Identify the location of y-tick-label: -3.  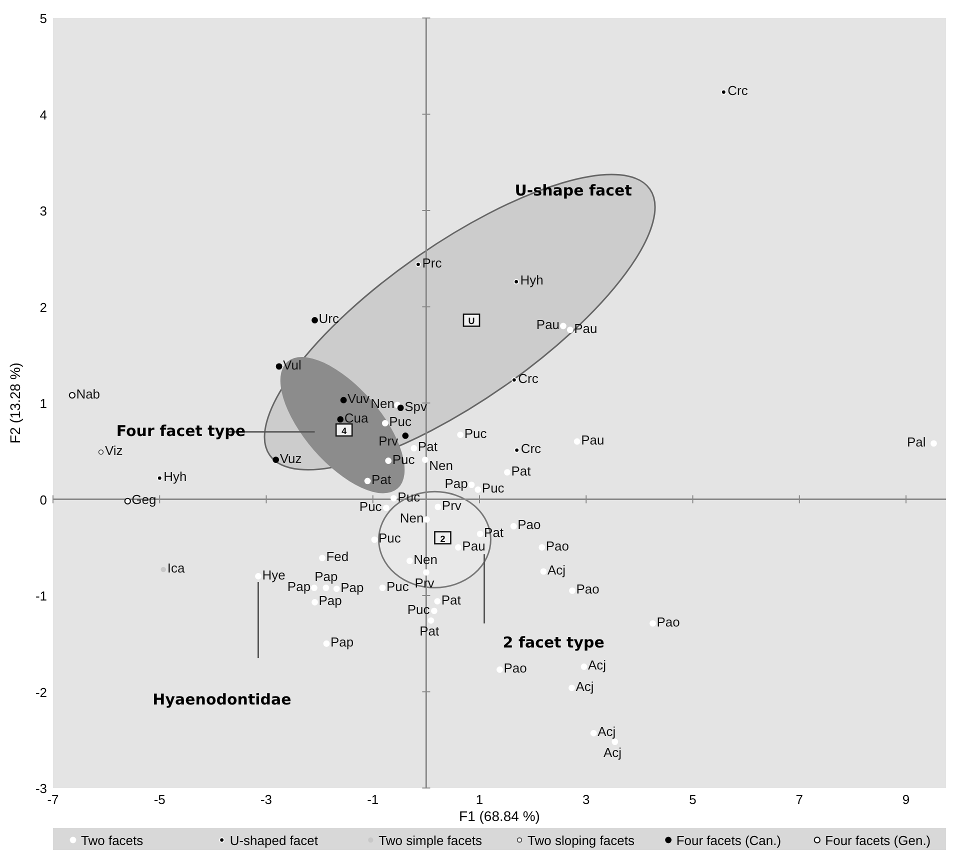
(41, 788).